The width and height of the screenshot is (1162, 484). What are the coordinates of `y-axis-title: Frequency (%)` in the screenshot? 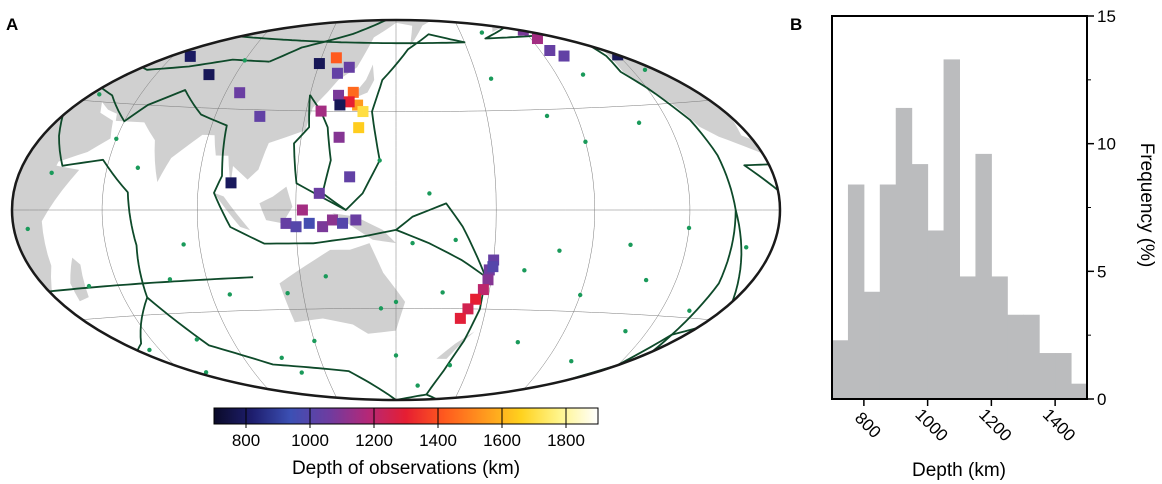 It's located at (1146, 205).